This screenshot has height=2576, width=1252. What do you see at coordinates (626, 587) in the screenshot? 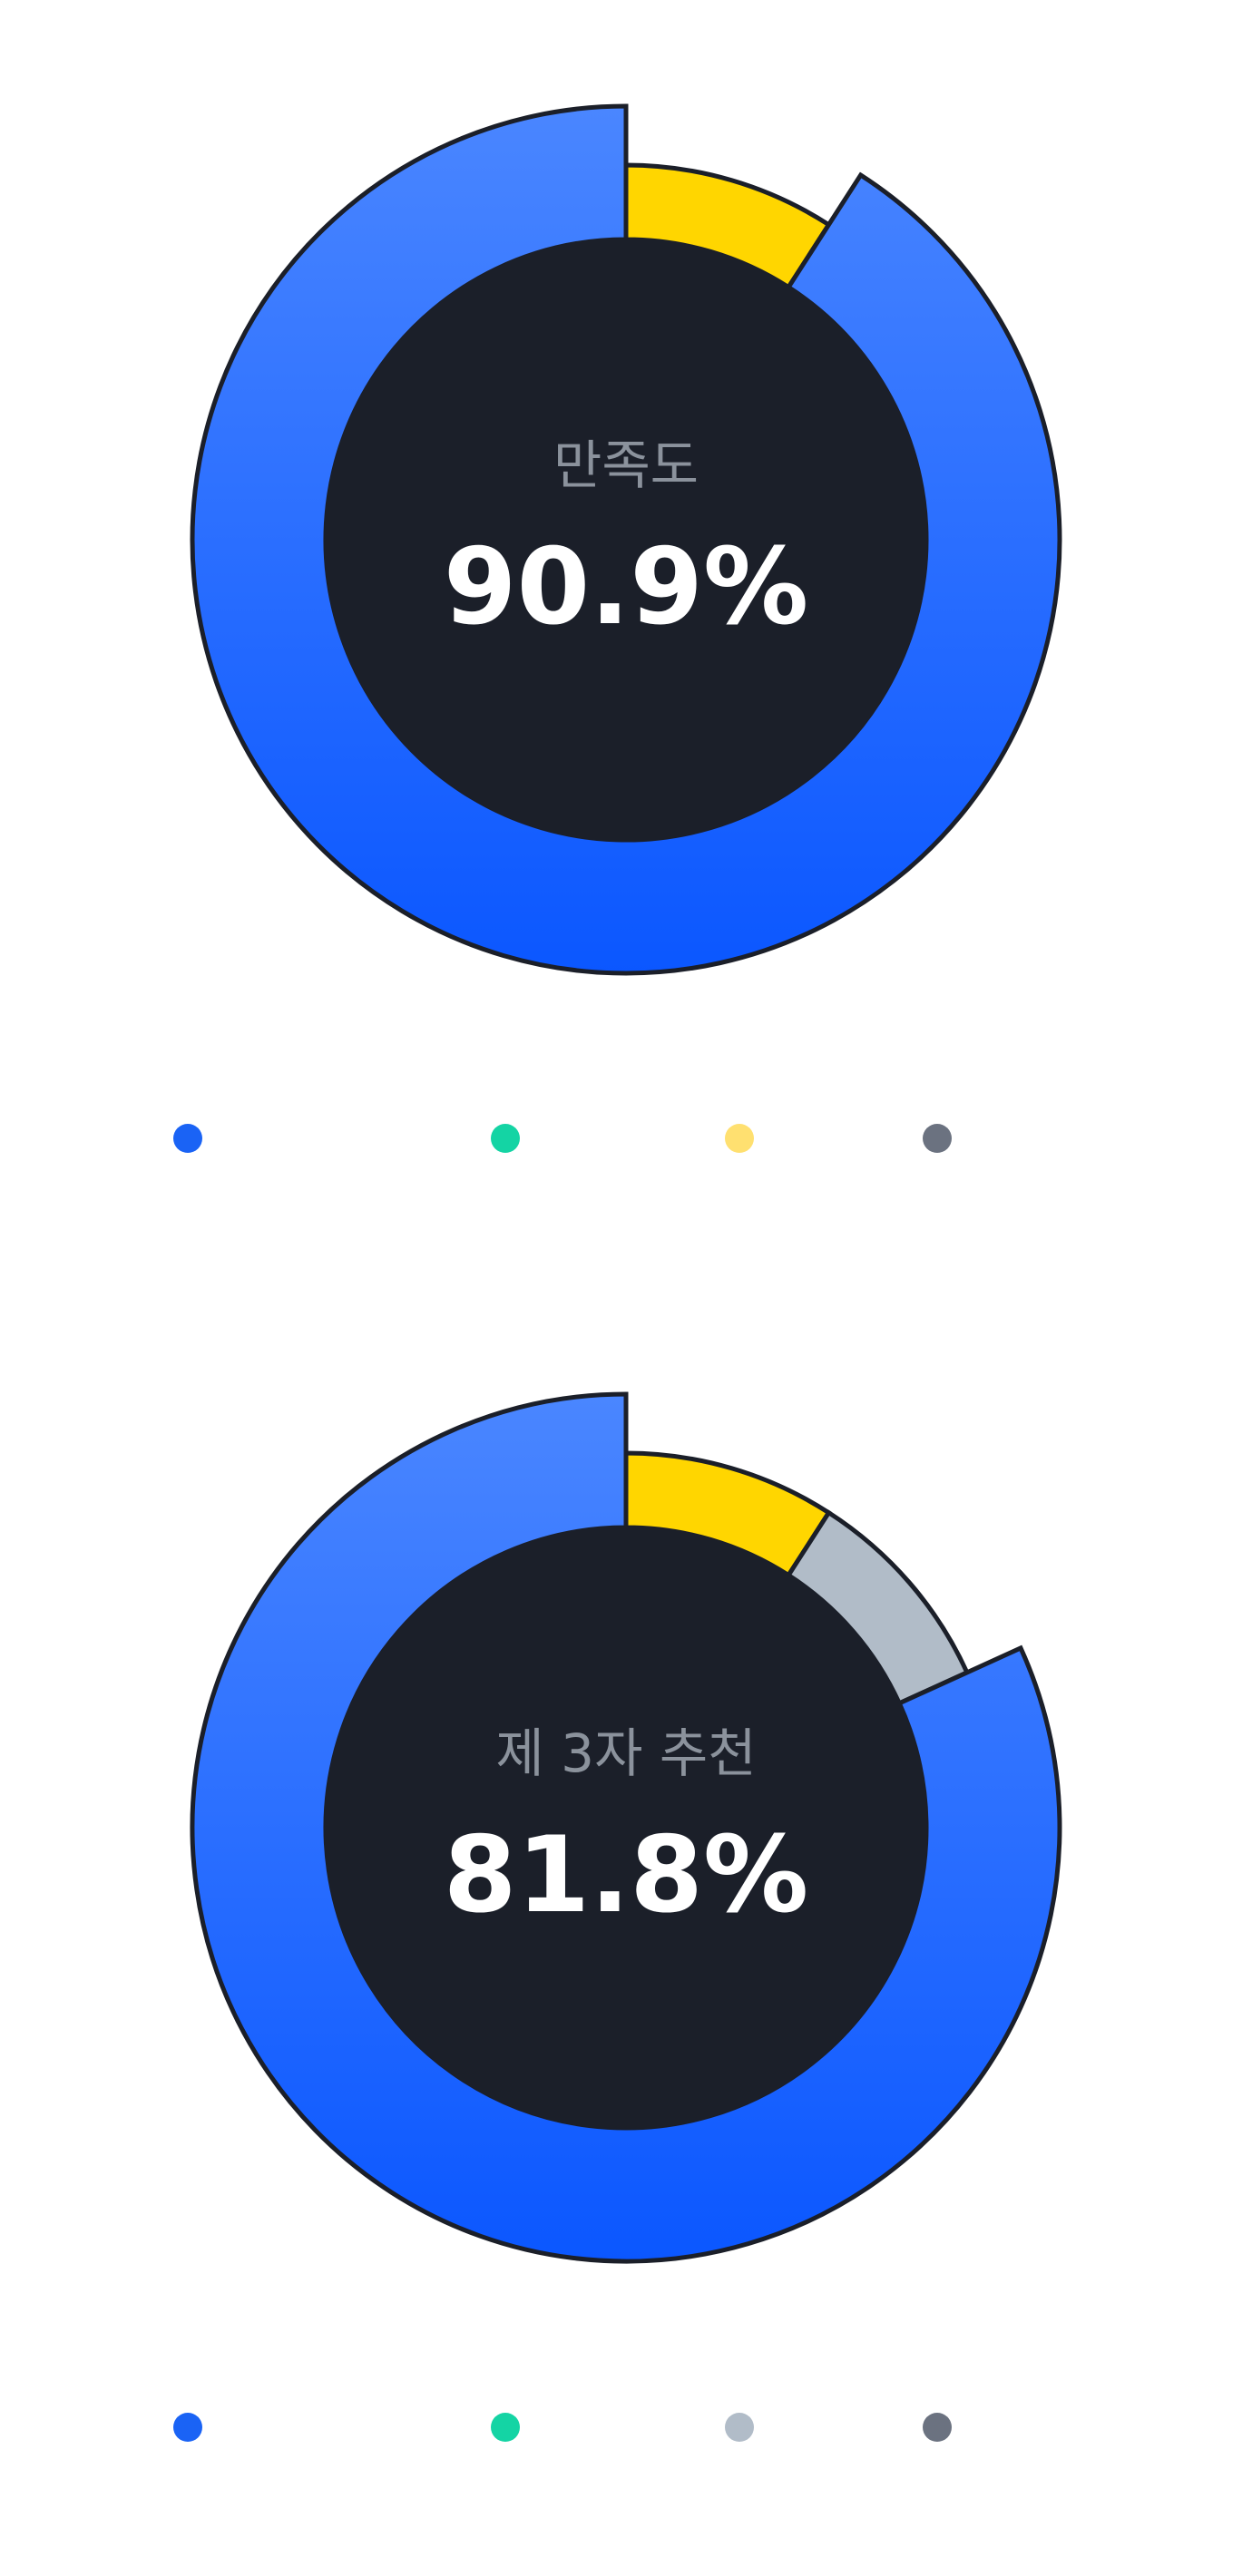
I see `center-value: 90.9%` at bounding box center [626, 587].